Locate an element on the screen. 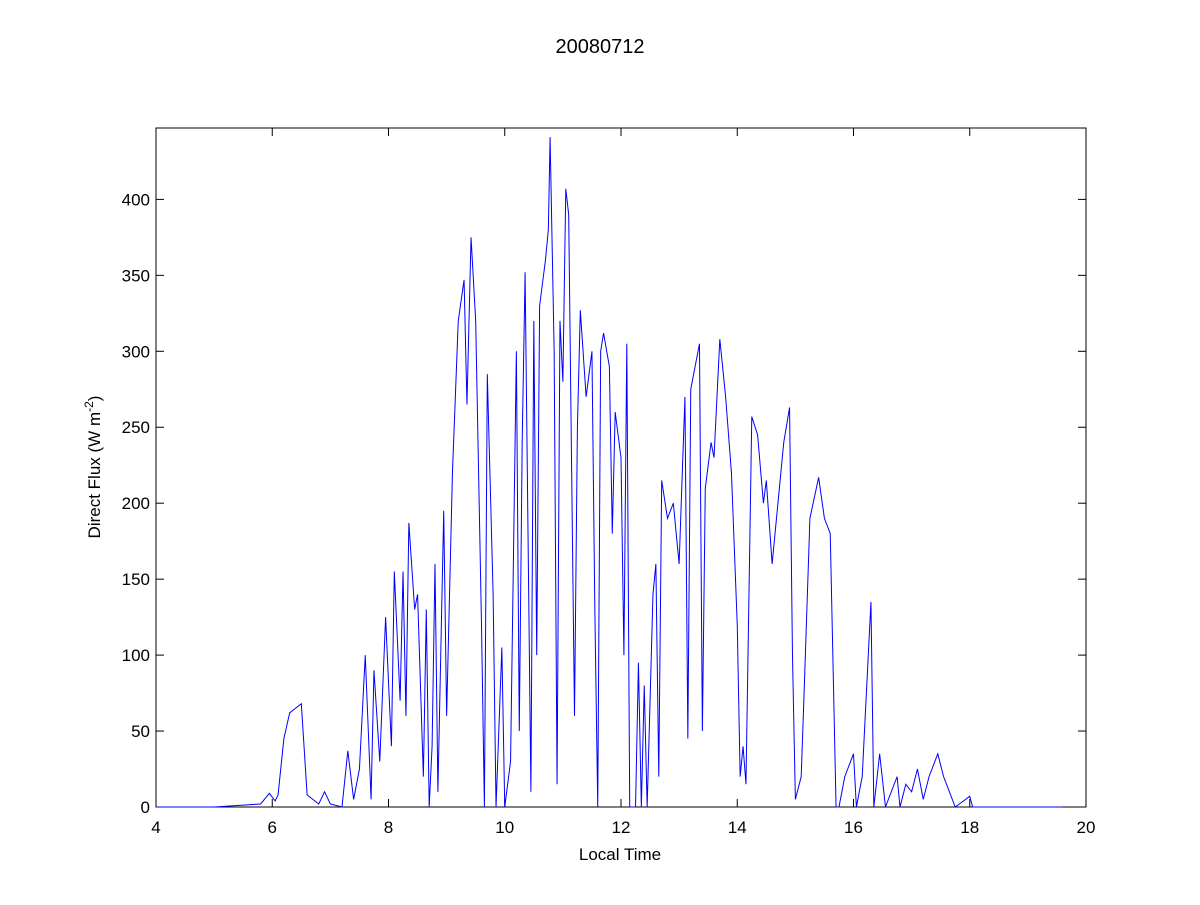  x-tick-label: 12 is located at coordinates (621, 827).